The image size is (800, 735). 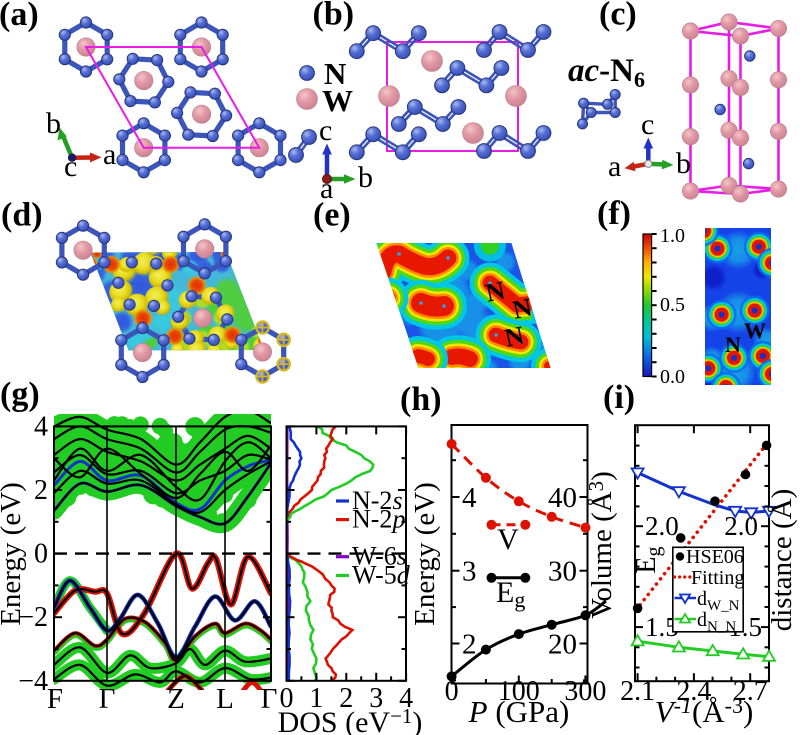 I want to click on svg-text: 0.0, so click(x=672, y=377).